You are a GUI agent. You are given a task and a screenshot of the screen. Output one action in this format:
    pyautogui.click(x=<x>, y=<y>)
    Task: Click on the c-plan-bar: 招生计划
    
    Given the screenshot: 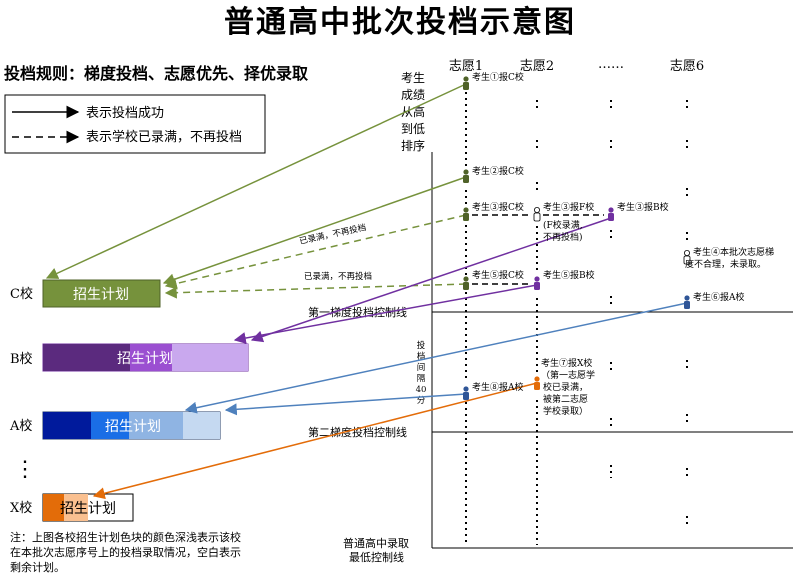 What is the action you would take?
    pyautogui.click(x=101, y=293)
    